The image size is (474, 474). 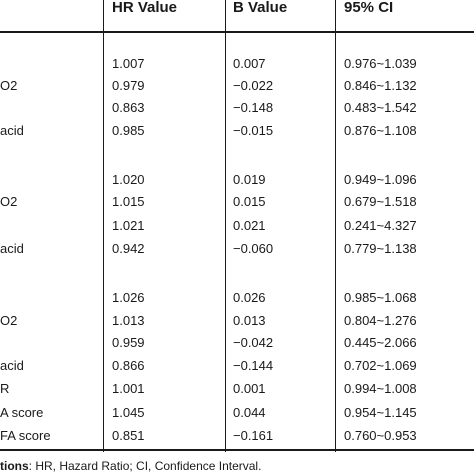 I want to click on b-value-cell: 0.015, so click(x=249, y=201).